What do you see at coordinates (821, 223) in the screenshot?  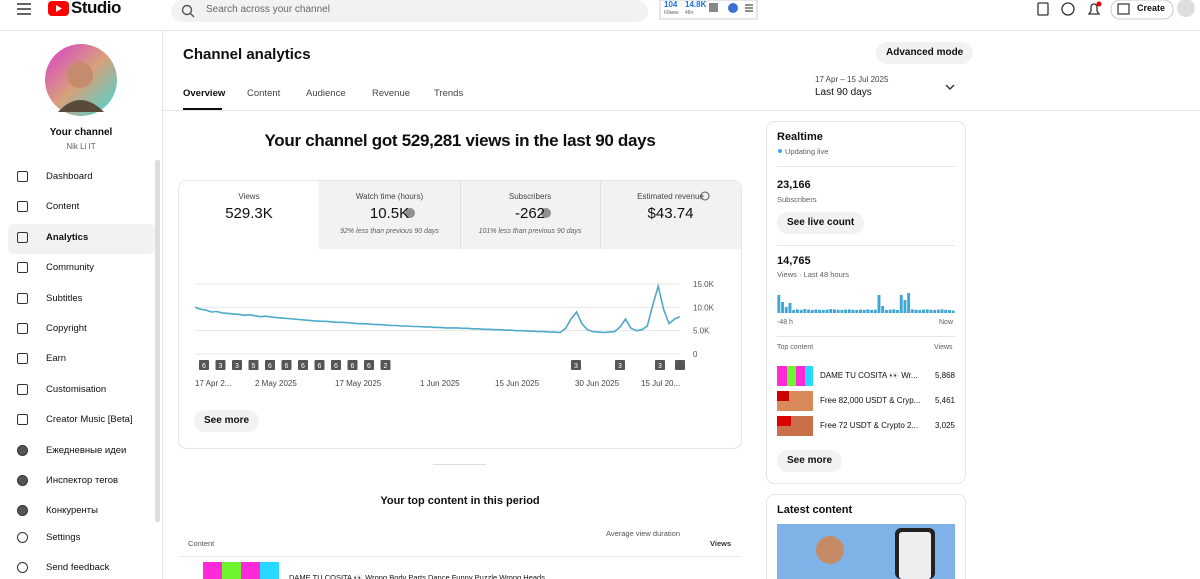 I see `live-count: See live count` at bounding box center [821, 223].